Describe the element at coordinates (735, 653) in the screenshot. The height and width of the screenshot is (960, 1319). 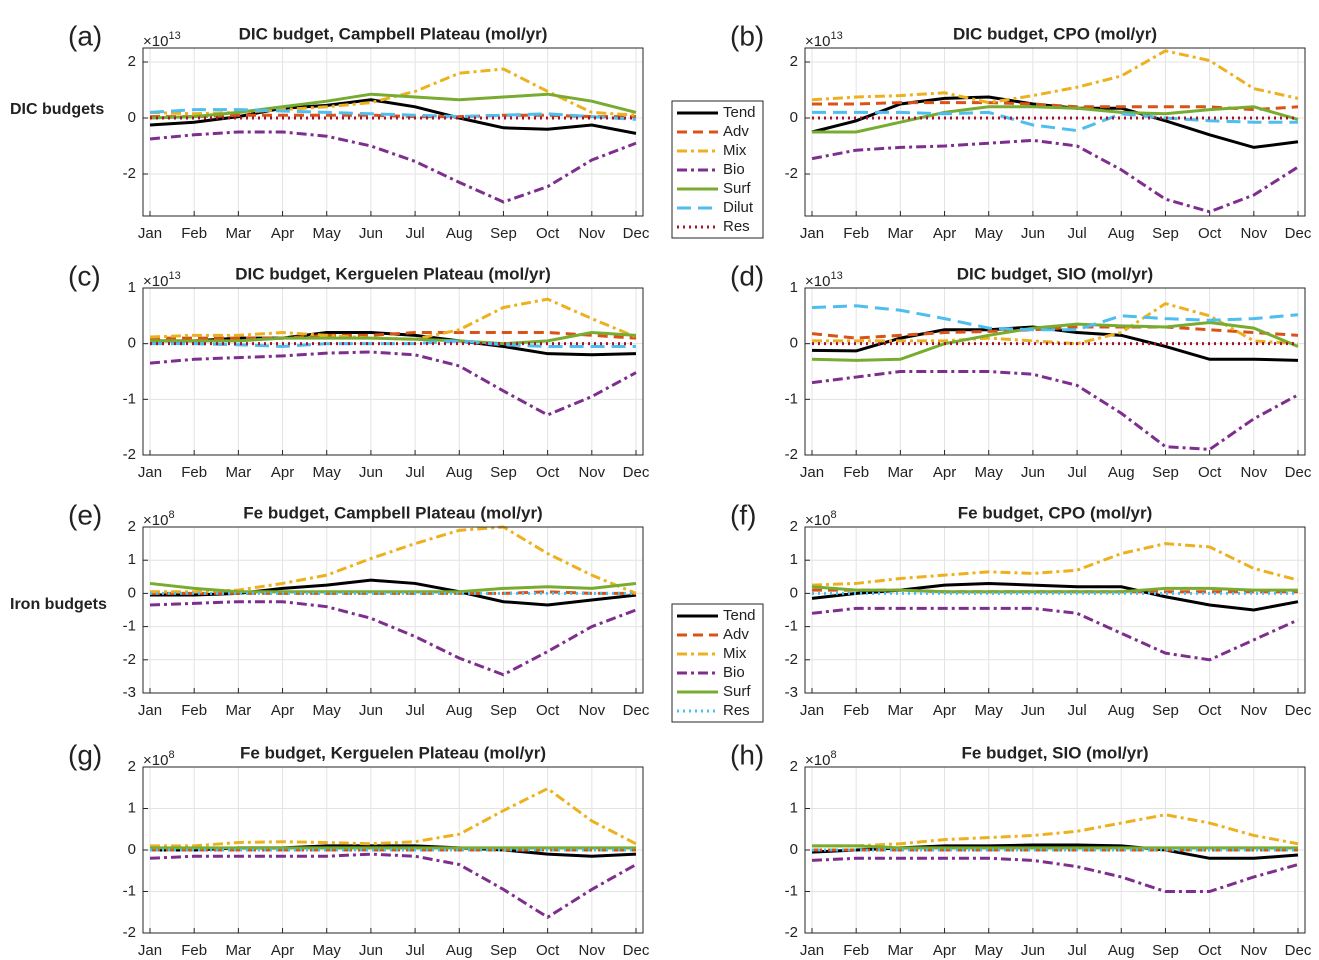
I see `legend-label: Mix` at that location.